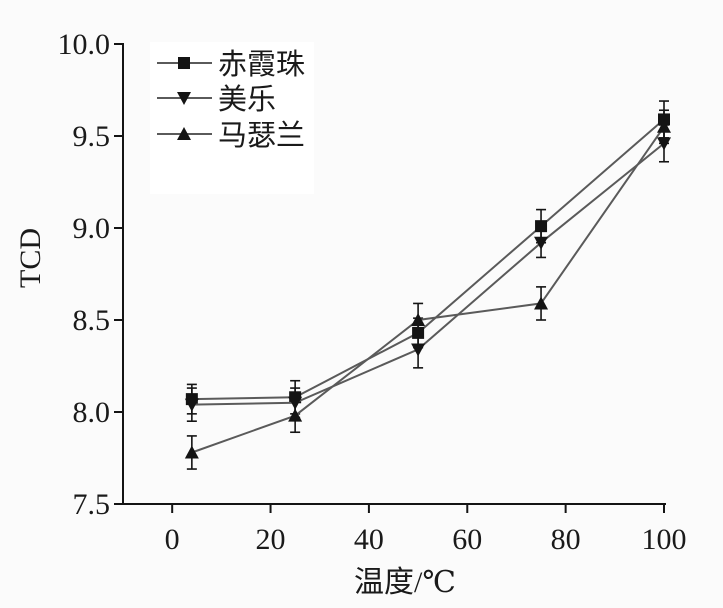 The image size is (723, 608). What do you see at coordinates (184, 133) in the screenshot?
I see `legend-marker-triangle-up-icon` at bounding box center [184, 133].